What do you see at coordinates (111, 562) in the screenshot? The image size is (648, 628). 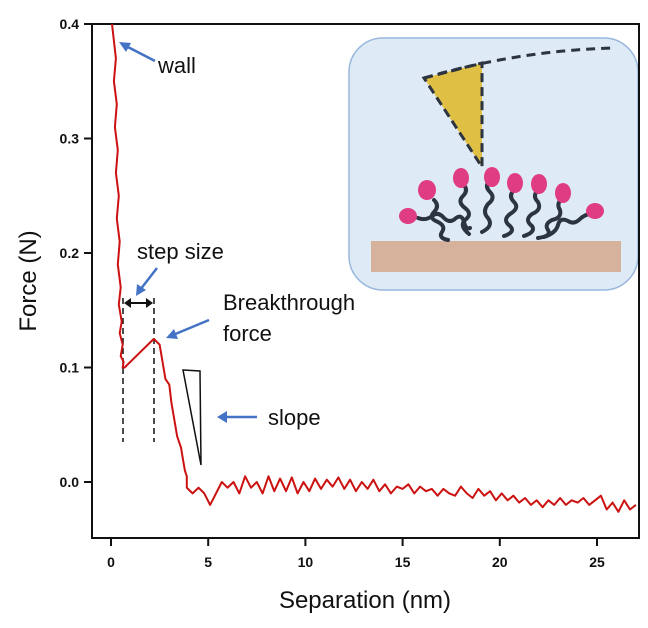 I see `x-tick-label: 0` at bounding box center [111, 562].